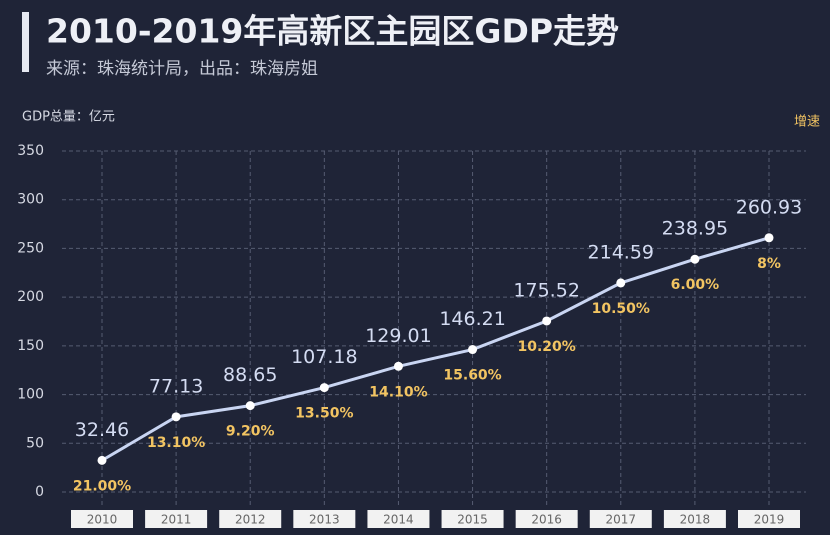 Image resolution: width=830 pixels, height=535 pixels. Describe the element at coordinates (176, 386) in the screenshot. I see `value-label: 77.13` at that location.